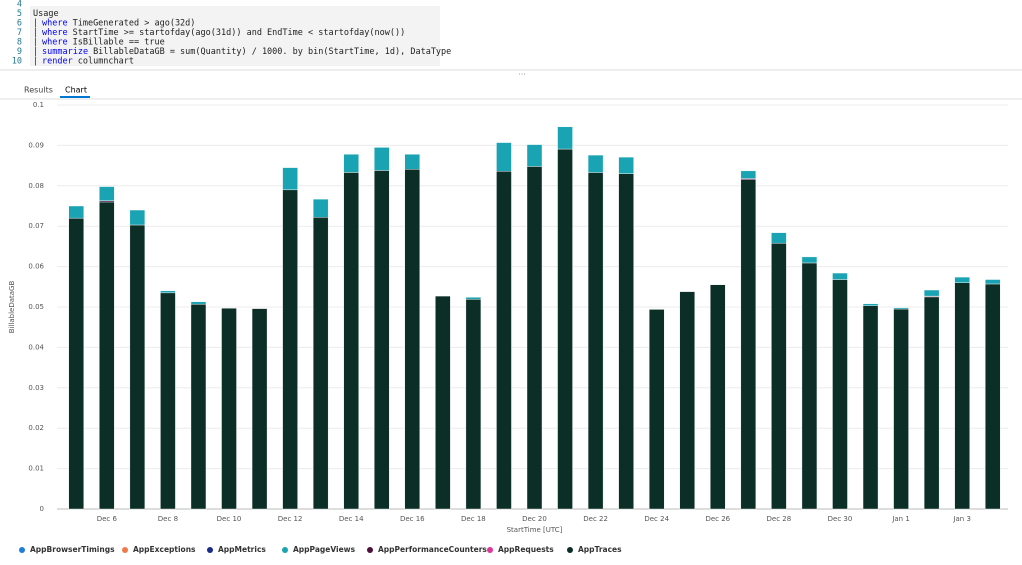  What do you see at coordinates (19, 52) in the screenshot?
I see `line-number: 9` at bounding box center [19, 52].